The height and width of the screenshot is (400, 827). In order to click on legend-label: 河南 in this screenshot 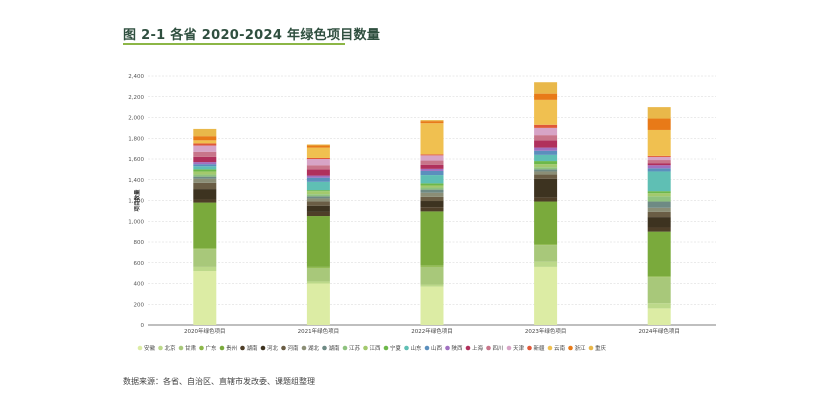, I will do `click(294, 348)`.